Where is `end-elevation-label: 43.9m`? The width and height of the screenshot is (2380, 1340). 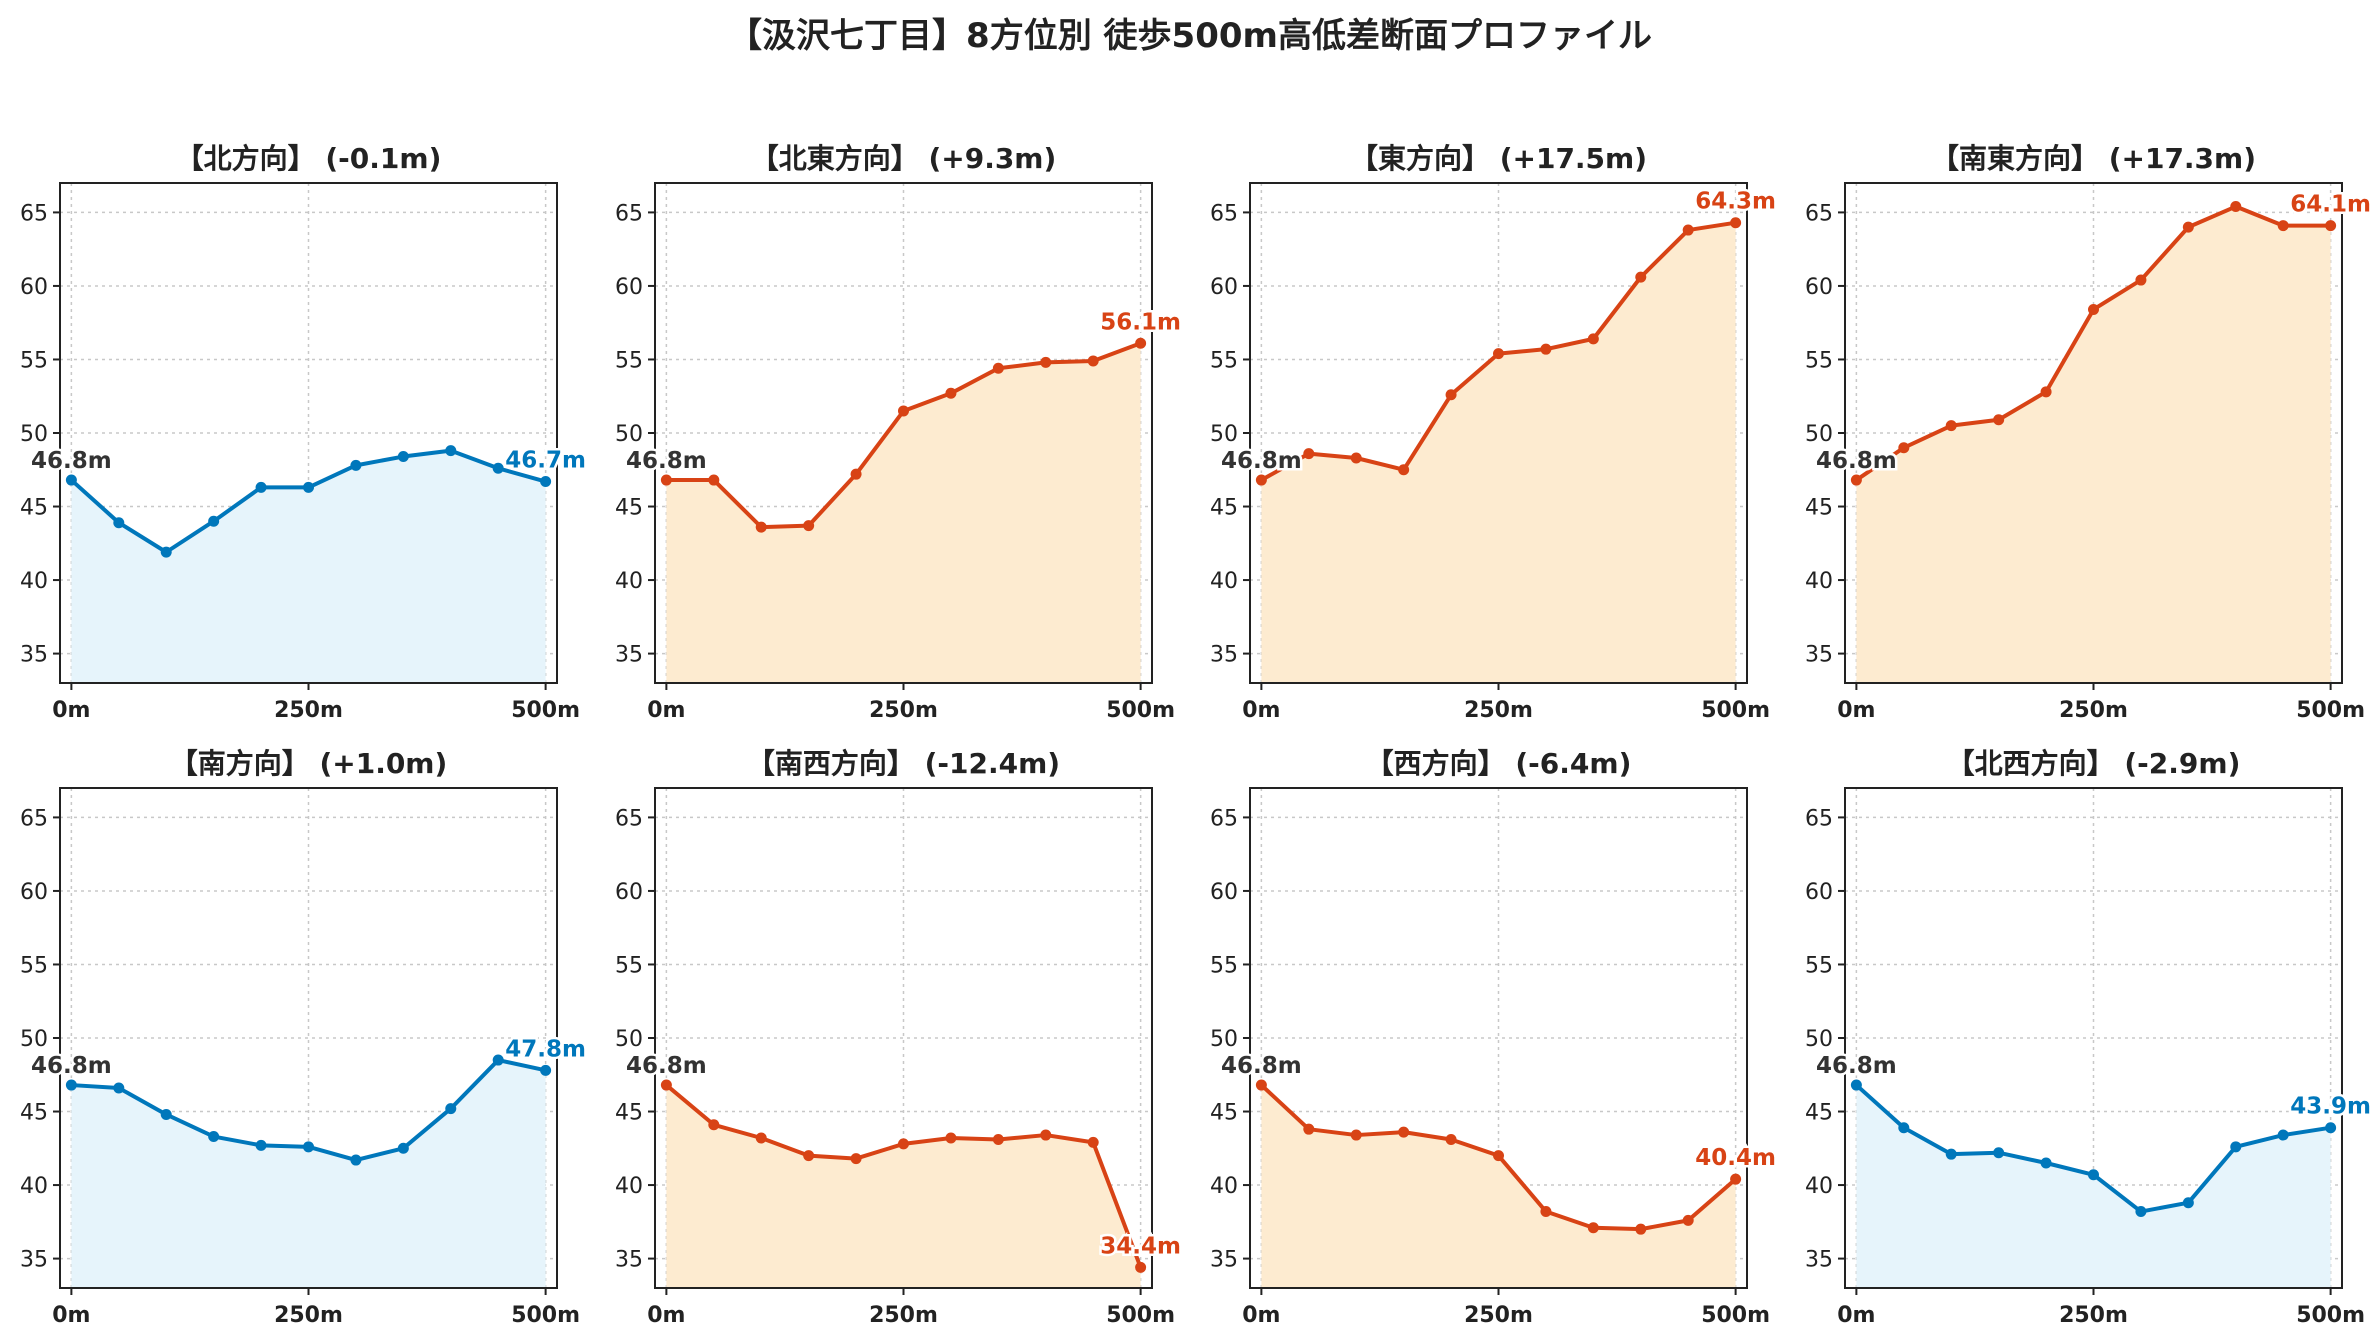 end-elevation-label: 43.9m is located at coordinates (2330, 1107).